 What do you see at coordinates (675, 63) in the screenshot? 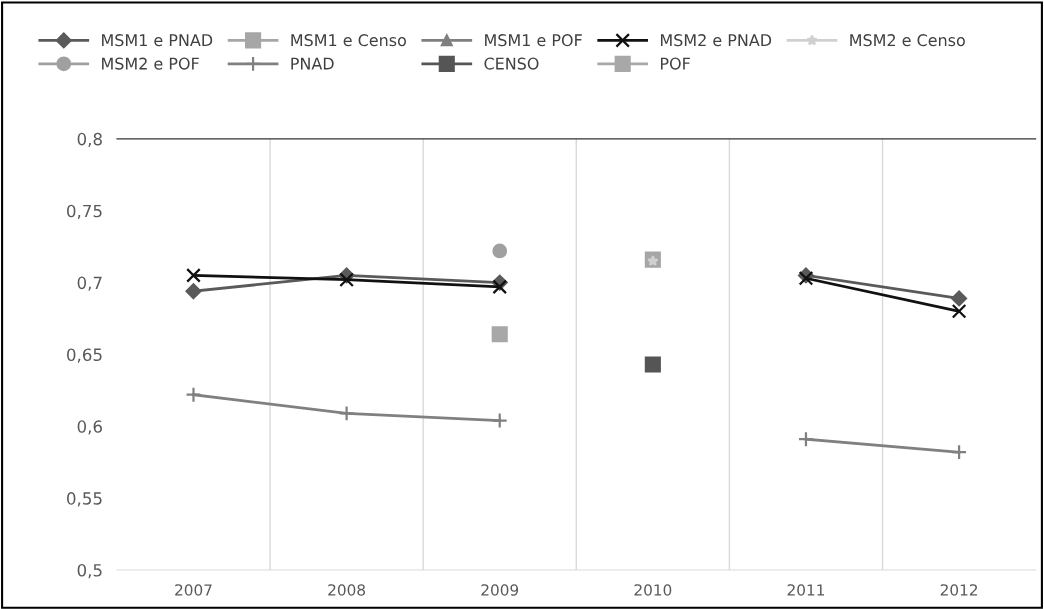
I see `legend-label: POF` at bounding box center [675, 63].